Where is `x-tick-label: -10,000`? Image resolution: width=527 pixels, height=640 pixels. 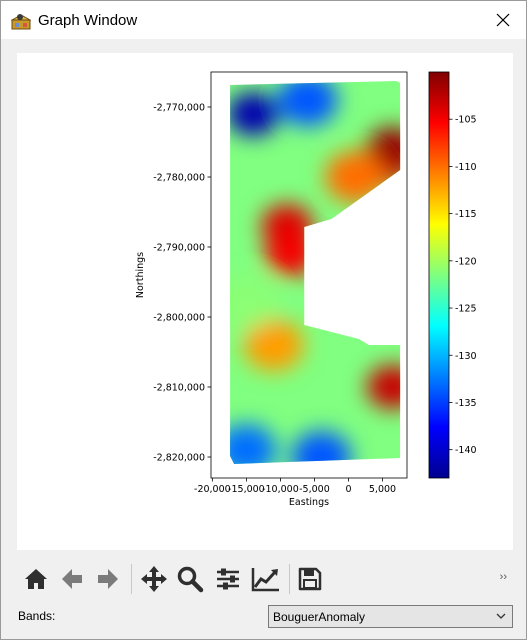 x-tick-label: -10,000 is located at coordinates (280, 489).